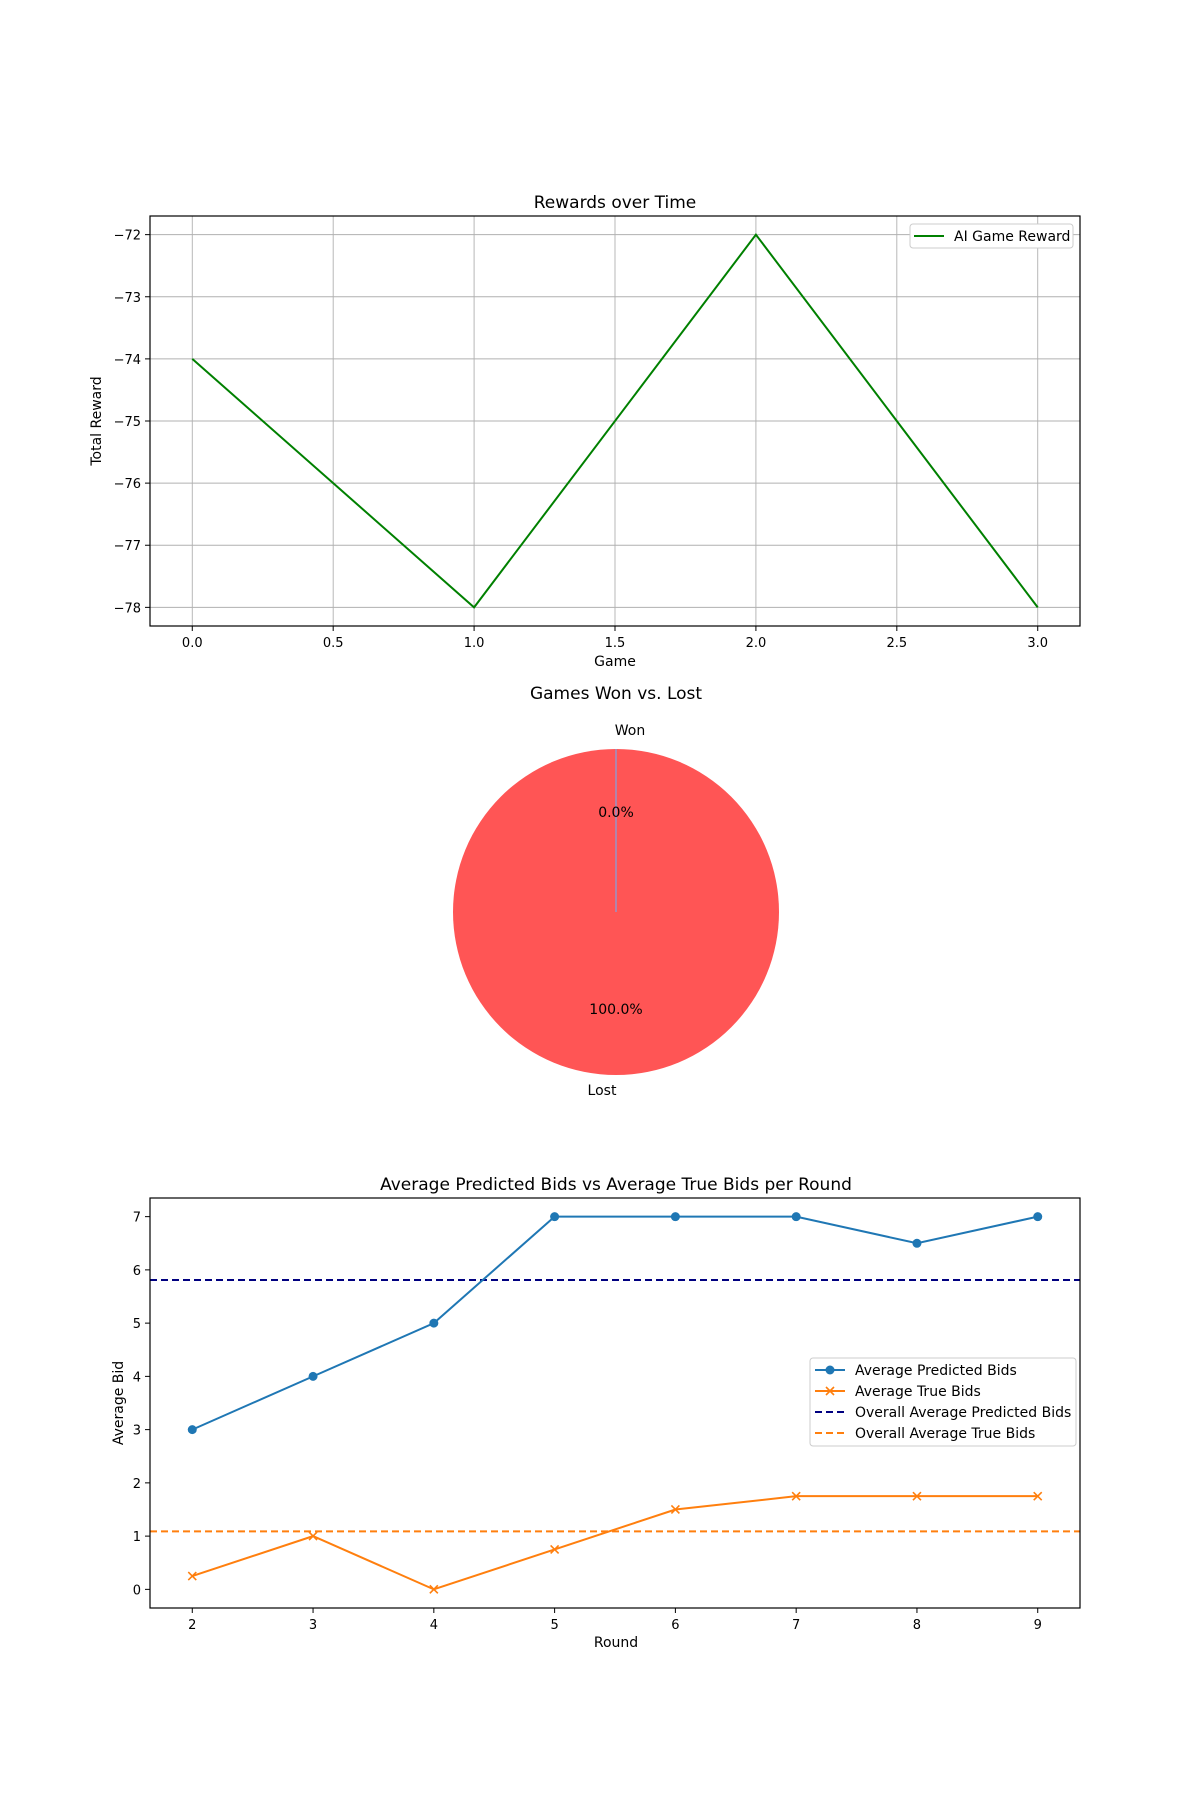 This screenshot has width=1200, height=1800. What do you see at coordinates (137, 1537) in the screenshot?
I see `bids-y-tick-label: 1` at bounding box center [137, 1537].